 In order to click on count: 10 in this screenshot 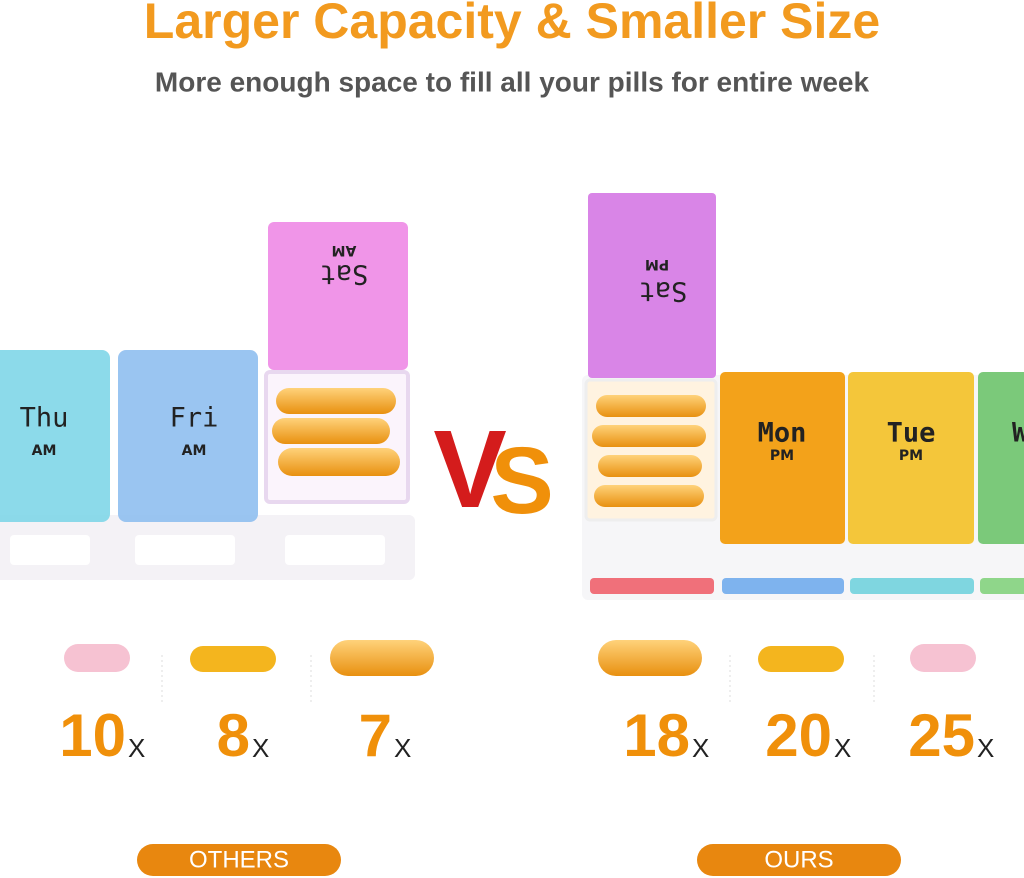, I will do `click(92, 735)`.